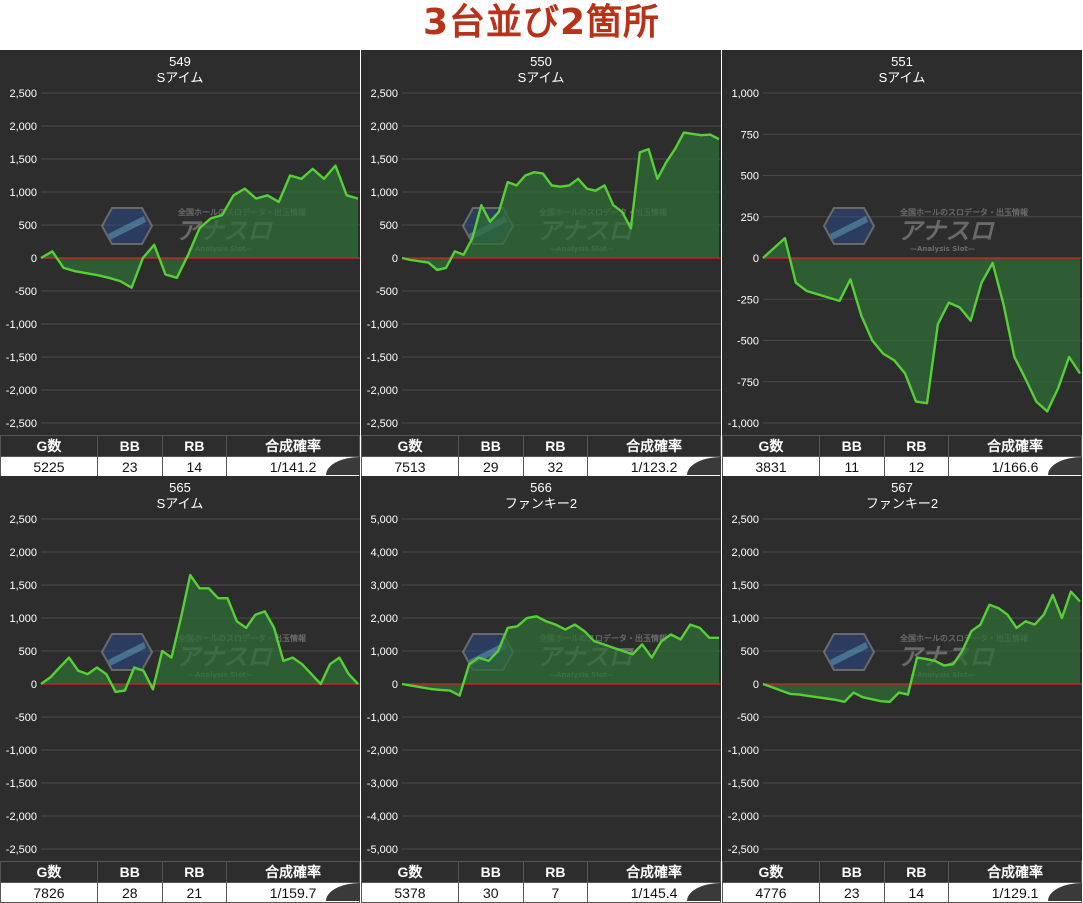 The height and width of the screenshot is (903, 1083). I want to click on stats-value: 7826, so click(49, 892).